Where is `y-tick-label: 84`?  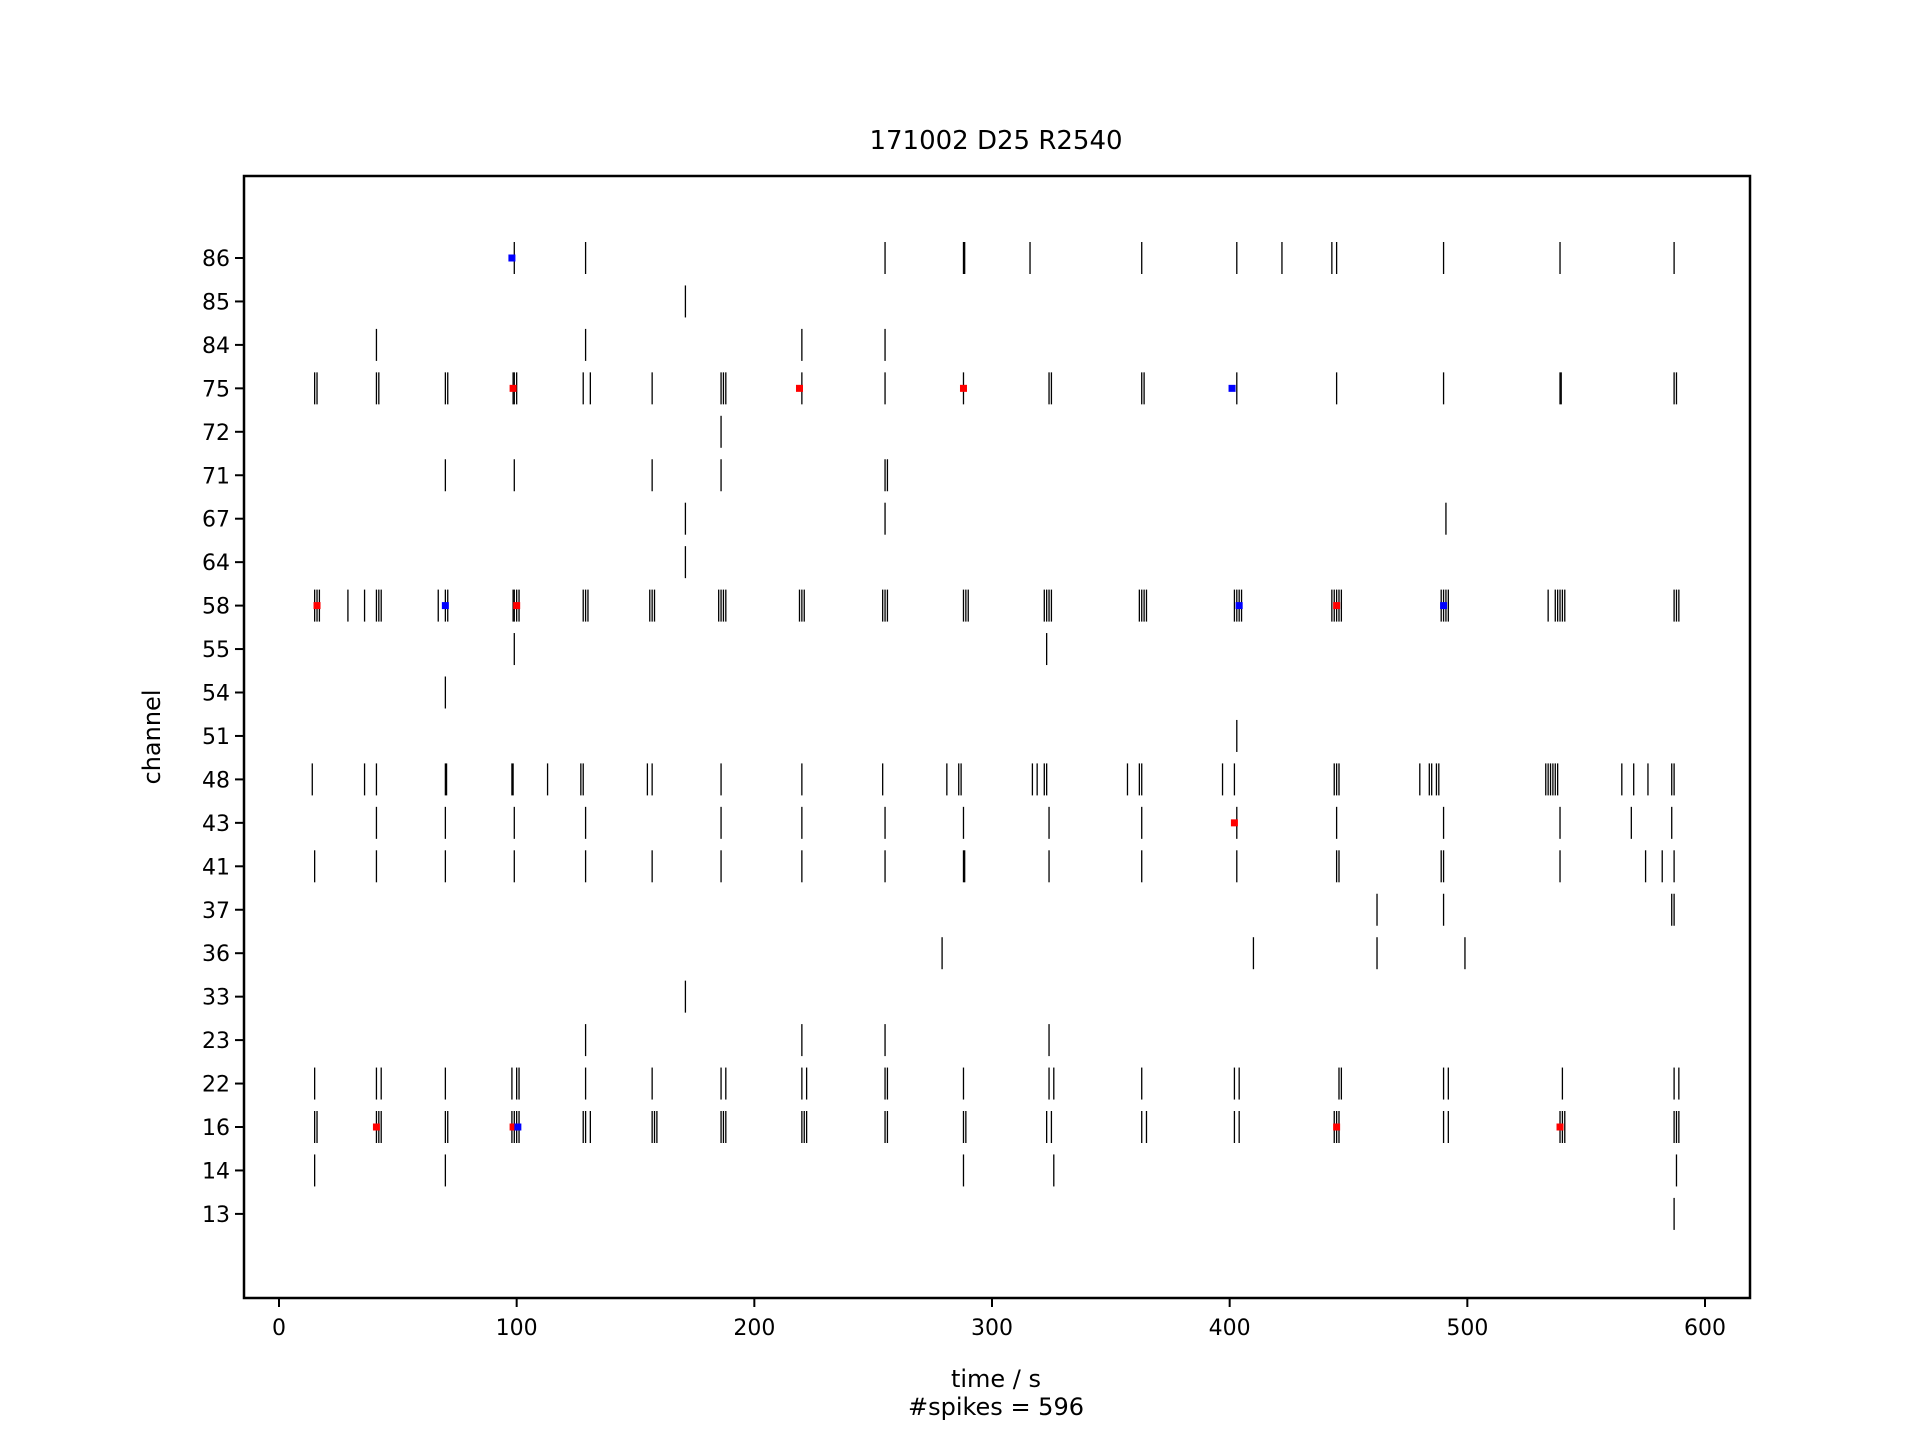
y-tick-label: 84 is located at coordinates (216, 346).